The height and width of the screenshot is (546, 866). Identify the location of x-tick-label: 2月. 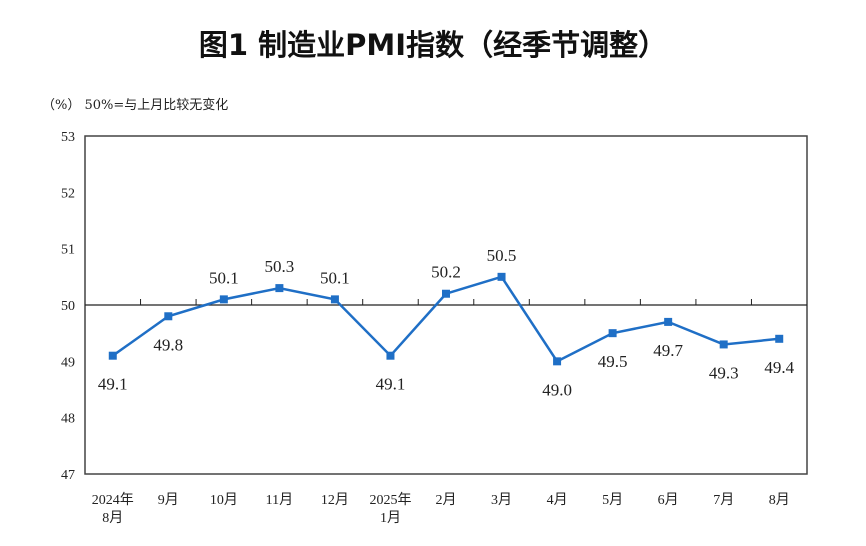
(446, 500).